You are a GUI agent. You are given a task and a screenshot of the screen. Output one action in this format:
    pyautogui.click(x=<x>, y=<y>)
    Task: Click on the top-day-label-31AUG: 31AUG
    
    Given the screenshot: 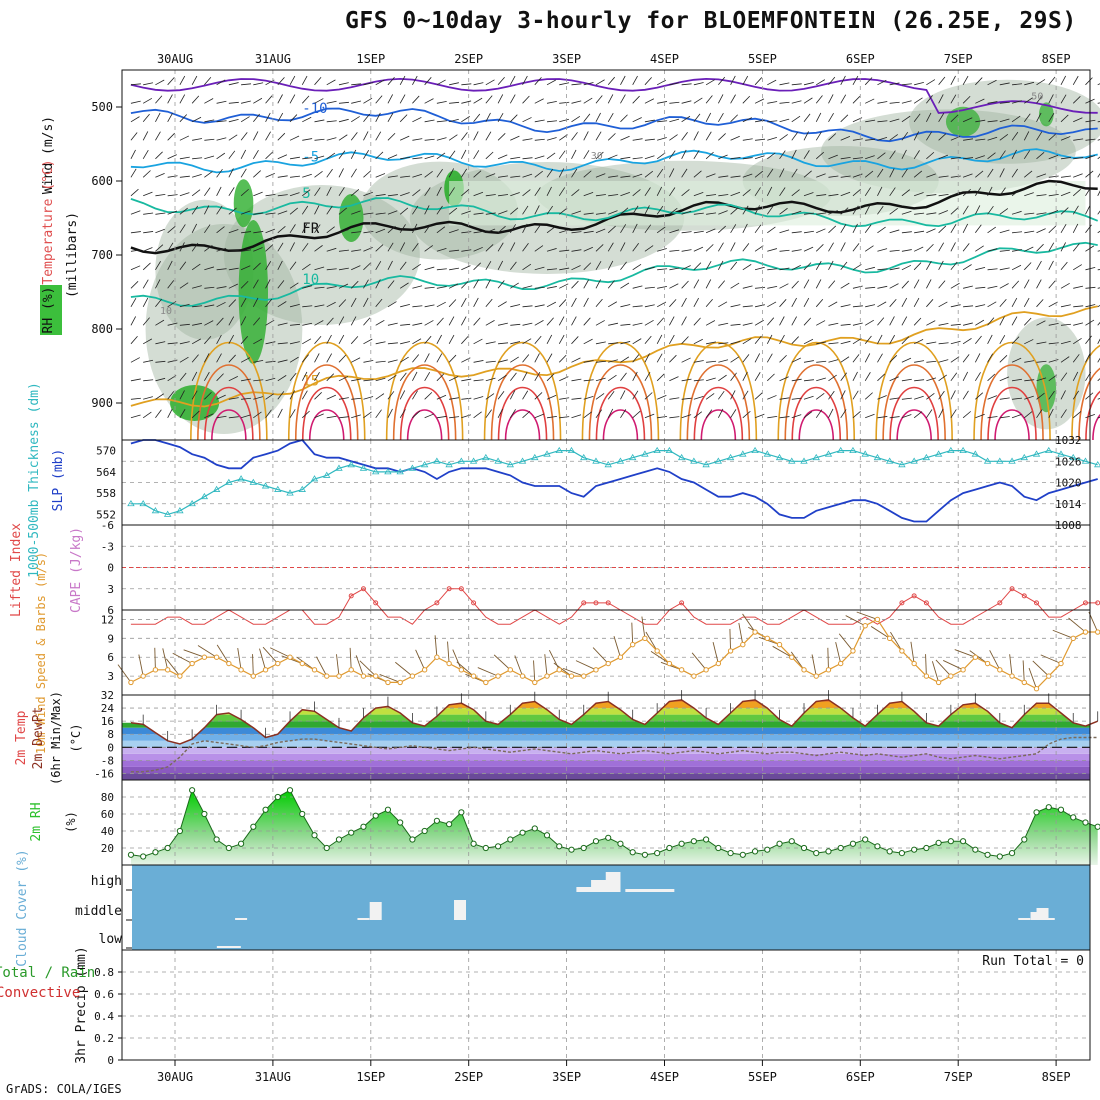 What is the action you would take?
    pyautogui.click(x=273, y=59)
    